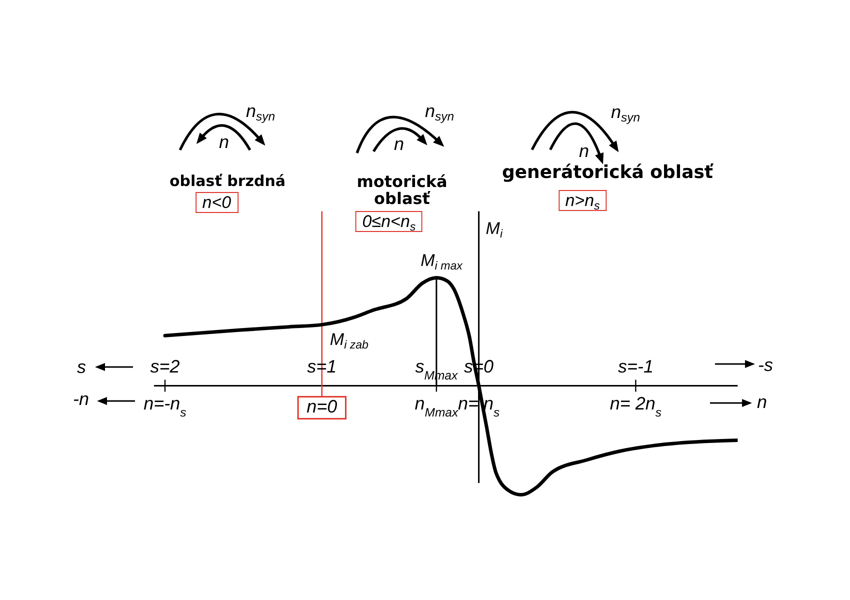 The width and height of the screenshot is (850, 600). I want to click on text: n<0, so click(216, 202).